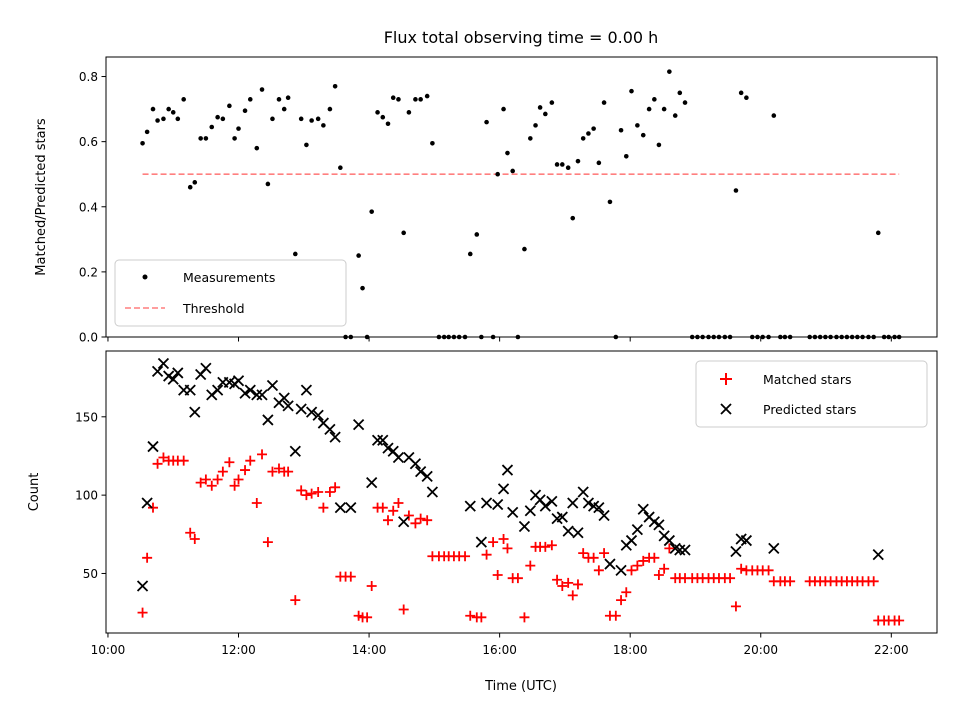  What do you see at coordinates (809, 409) in the screenshot?
I see `legend-predicted-label: Predicted stars` at bounding box center [809, 409].